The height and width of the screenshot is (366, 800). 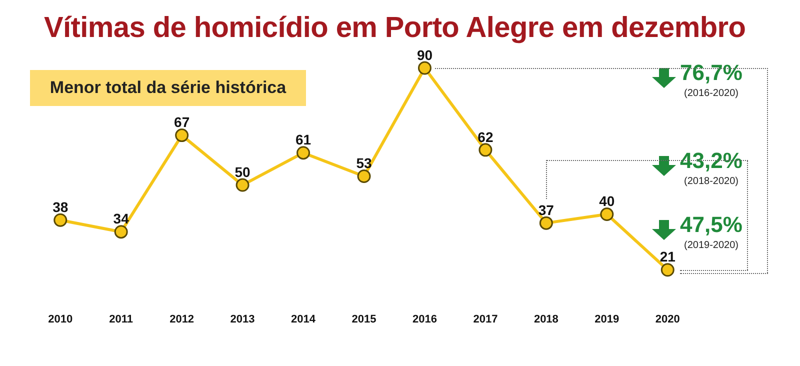 I want to click on x-tick-label: 2016, so click(x=424, y=319).